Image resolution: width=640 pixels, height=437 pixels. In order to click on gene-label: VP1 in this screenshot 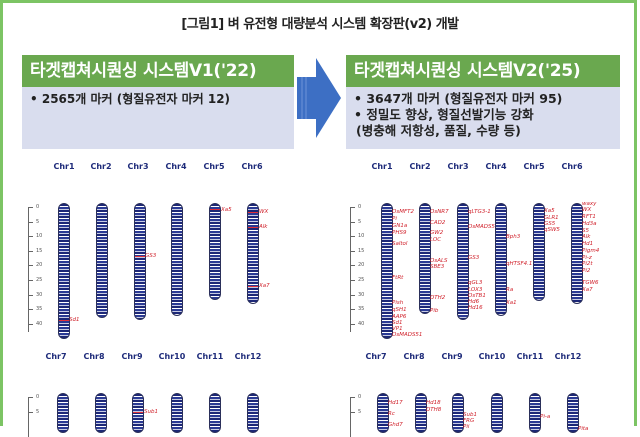, I will do `click(397, 329)`.